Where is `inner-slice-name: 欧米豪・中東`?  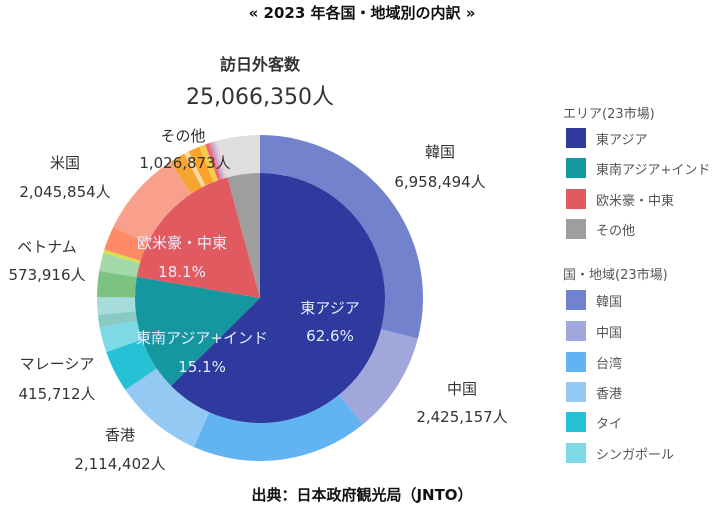
inner-slice-name: 欧米豪・中東 is located at coordinates (182, 243).